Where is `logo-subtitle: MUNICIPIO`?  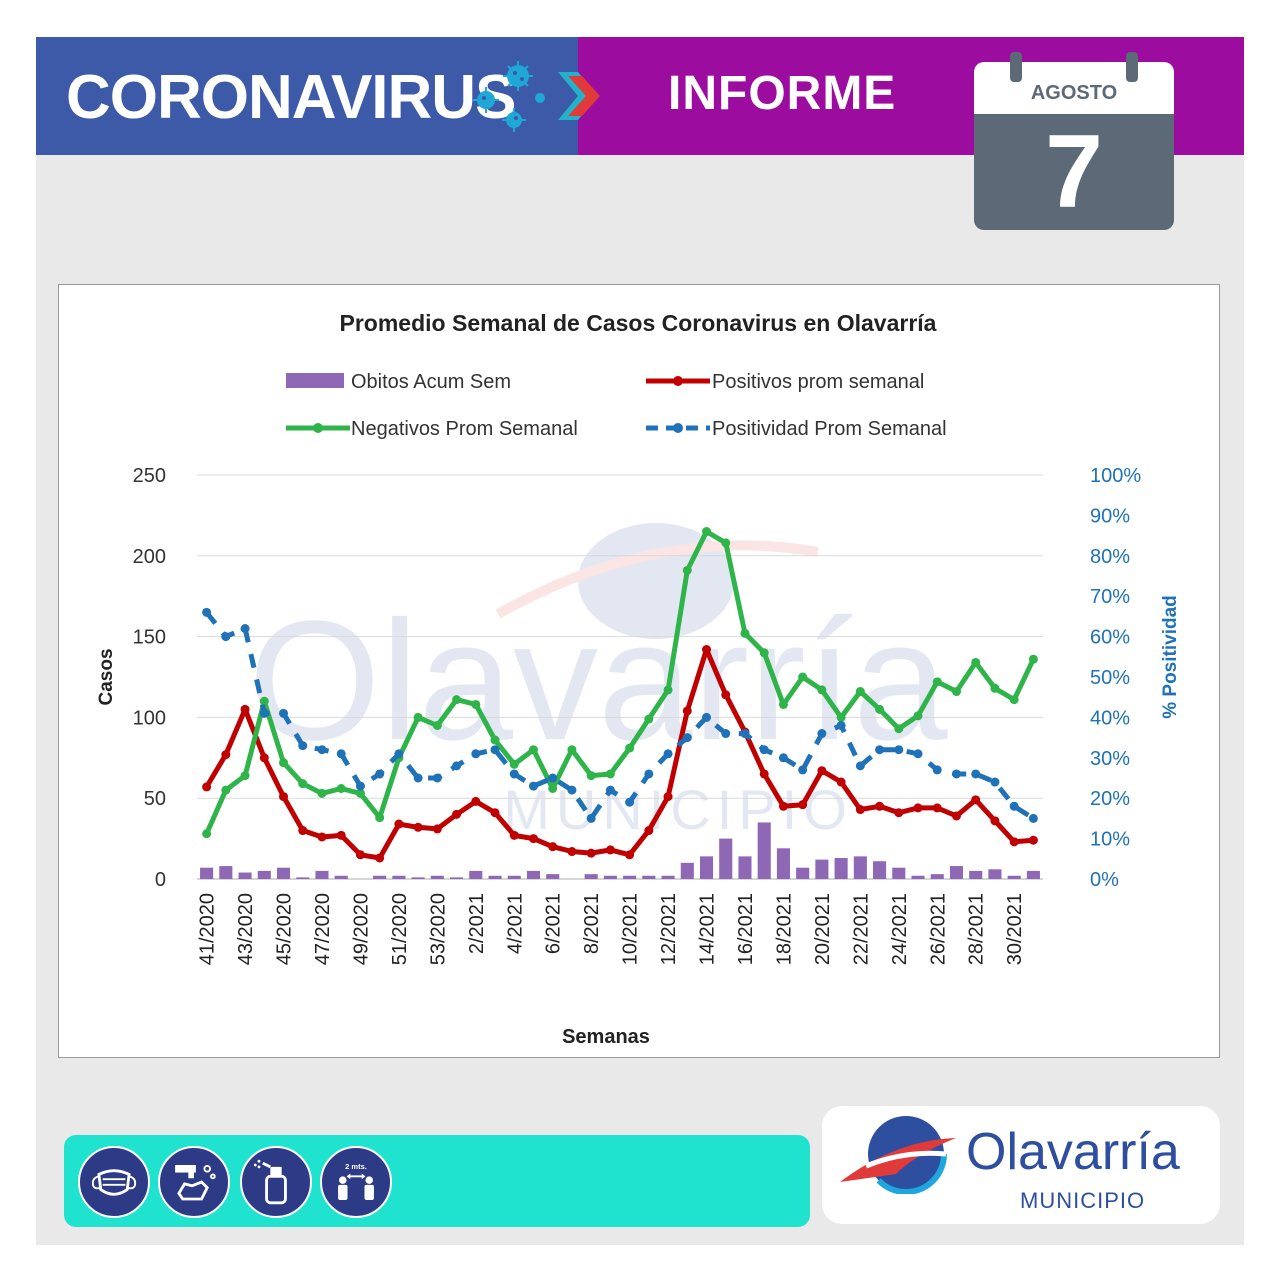
logo-subtitle: MUNICIPIO is located at coordinates (1083, 1200).